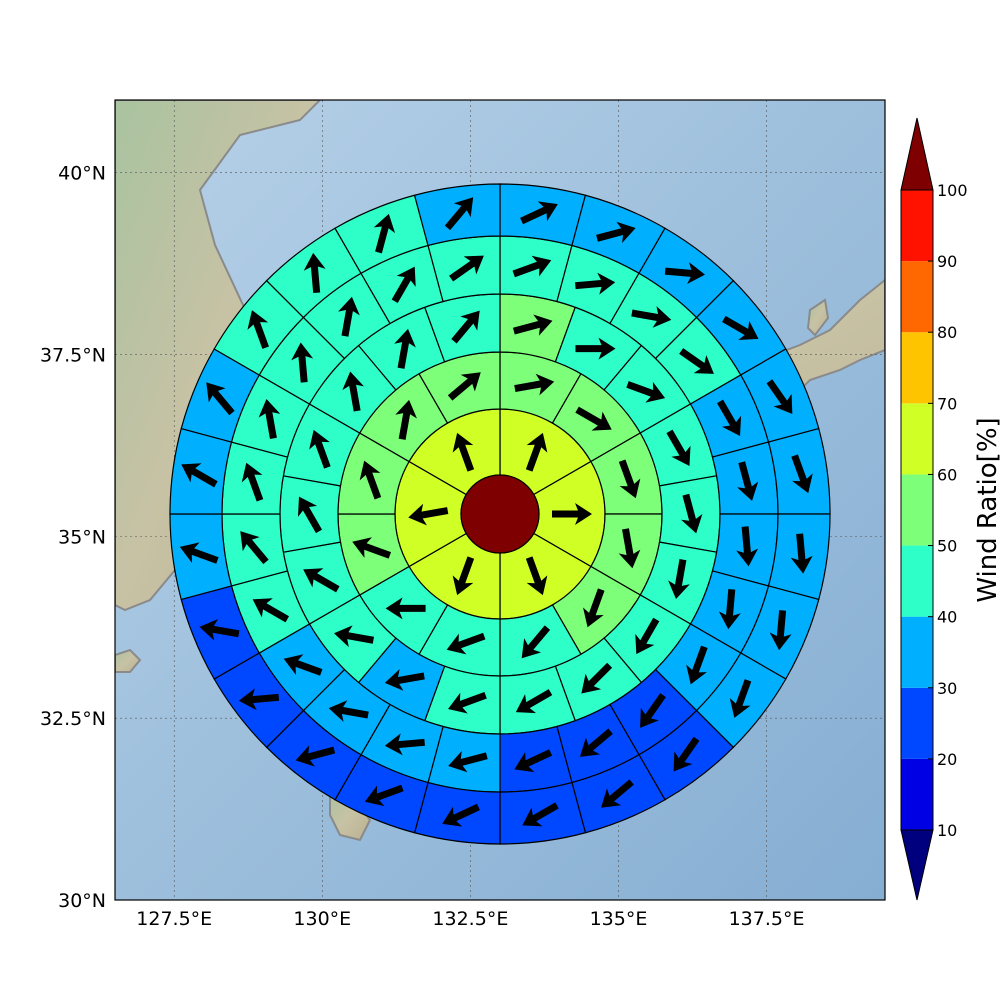  I want to click on x-tick-label: 127.5°E, so click(174, 919).